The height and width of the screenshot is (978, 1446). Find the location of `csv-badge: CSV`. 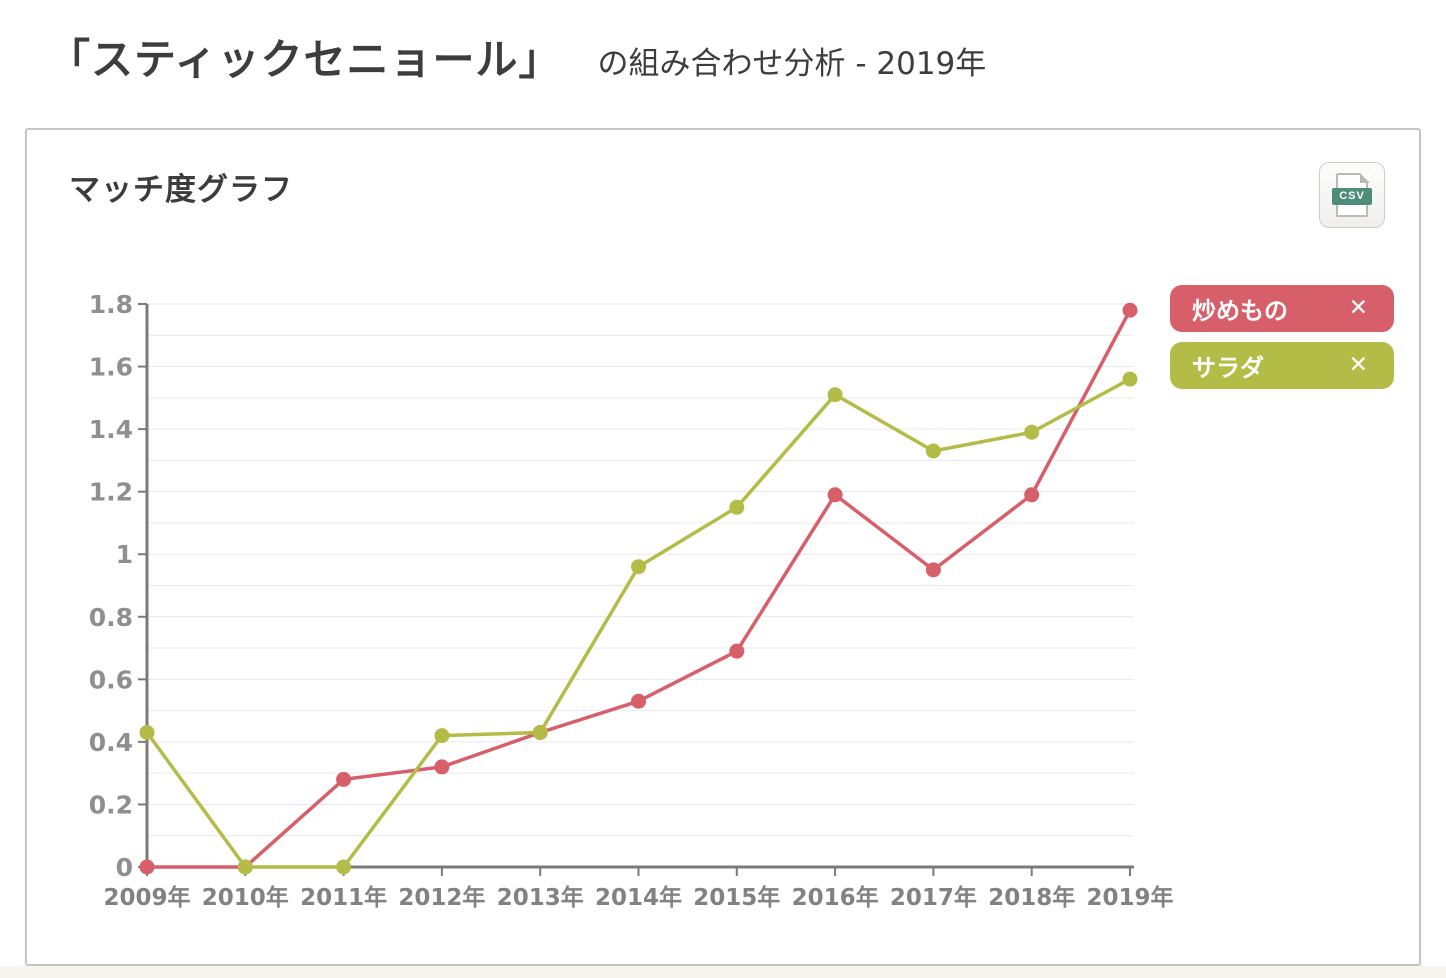

csv-badge: CSV is located at coordinates (1352, 196).